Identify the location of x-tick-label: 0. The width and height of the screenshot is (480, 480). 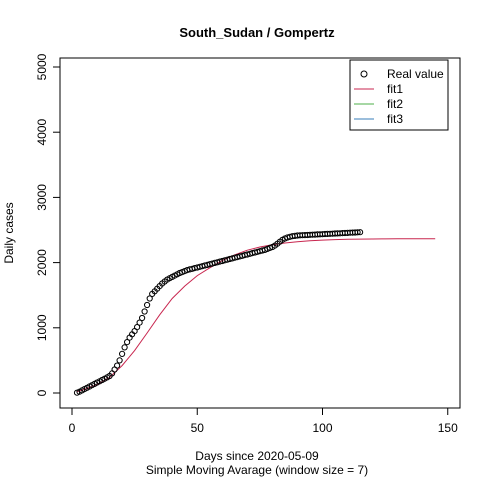
(72, 428).